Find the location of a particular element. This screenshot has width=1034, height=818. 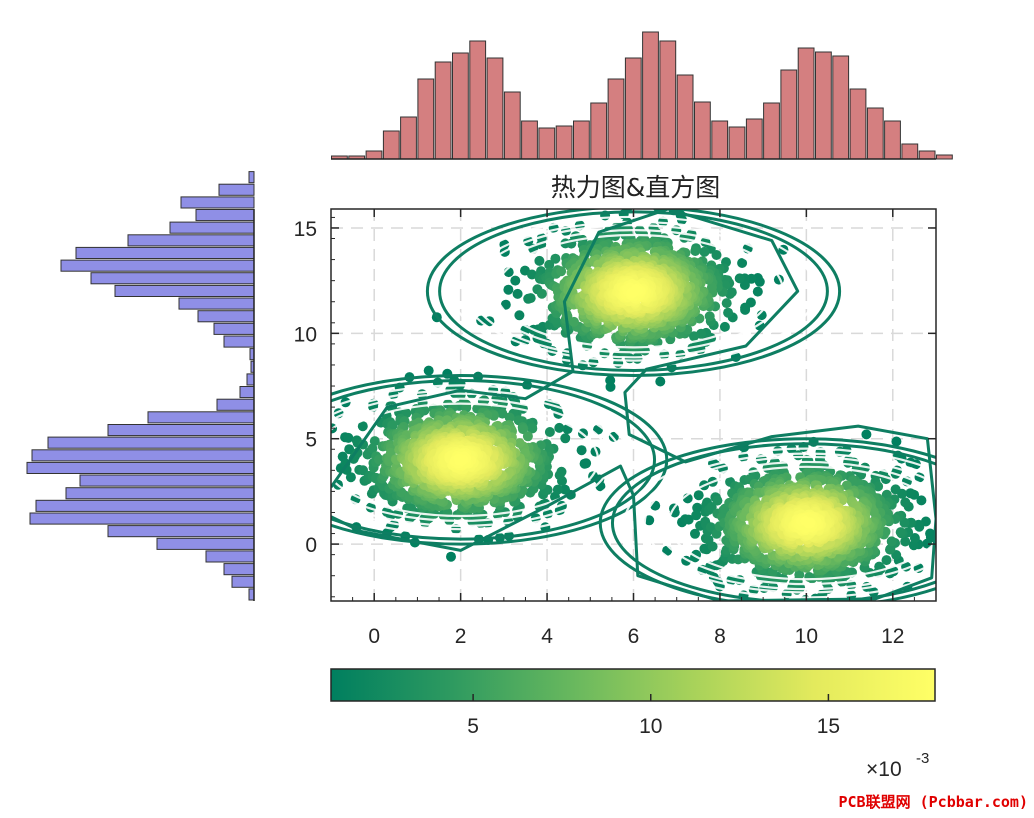

y-tick-label: 15 is located at coordinates (305, 229).